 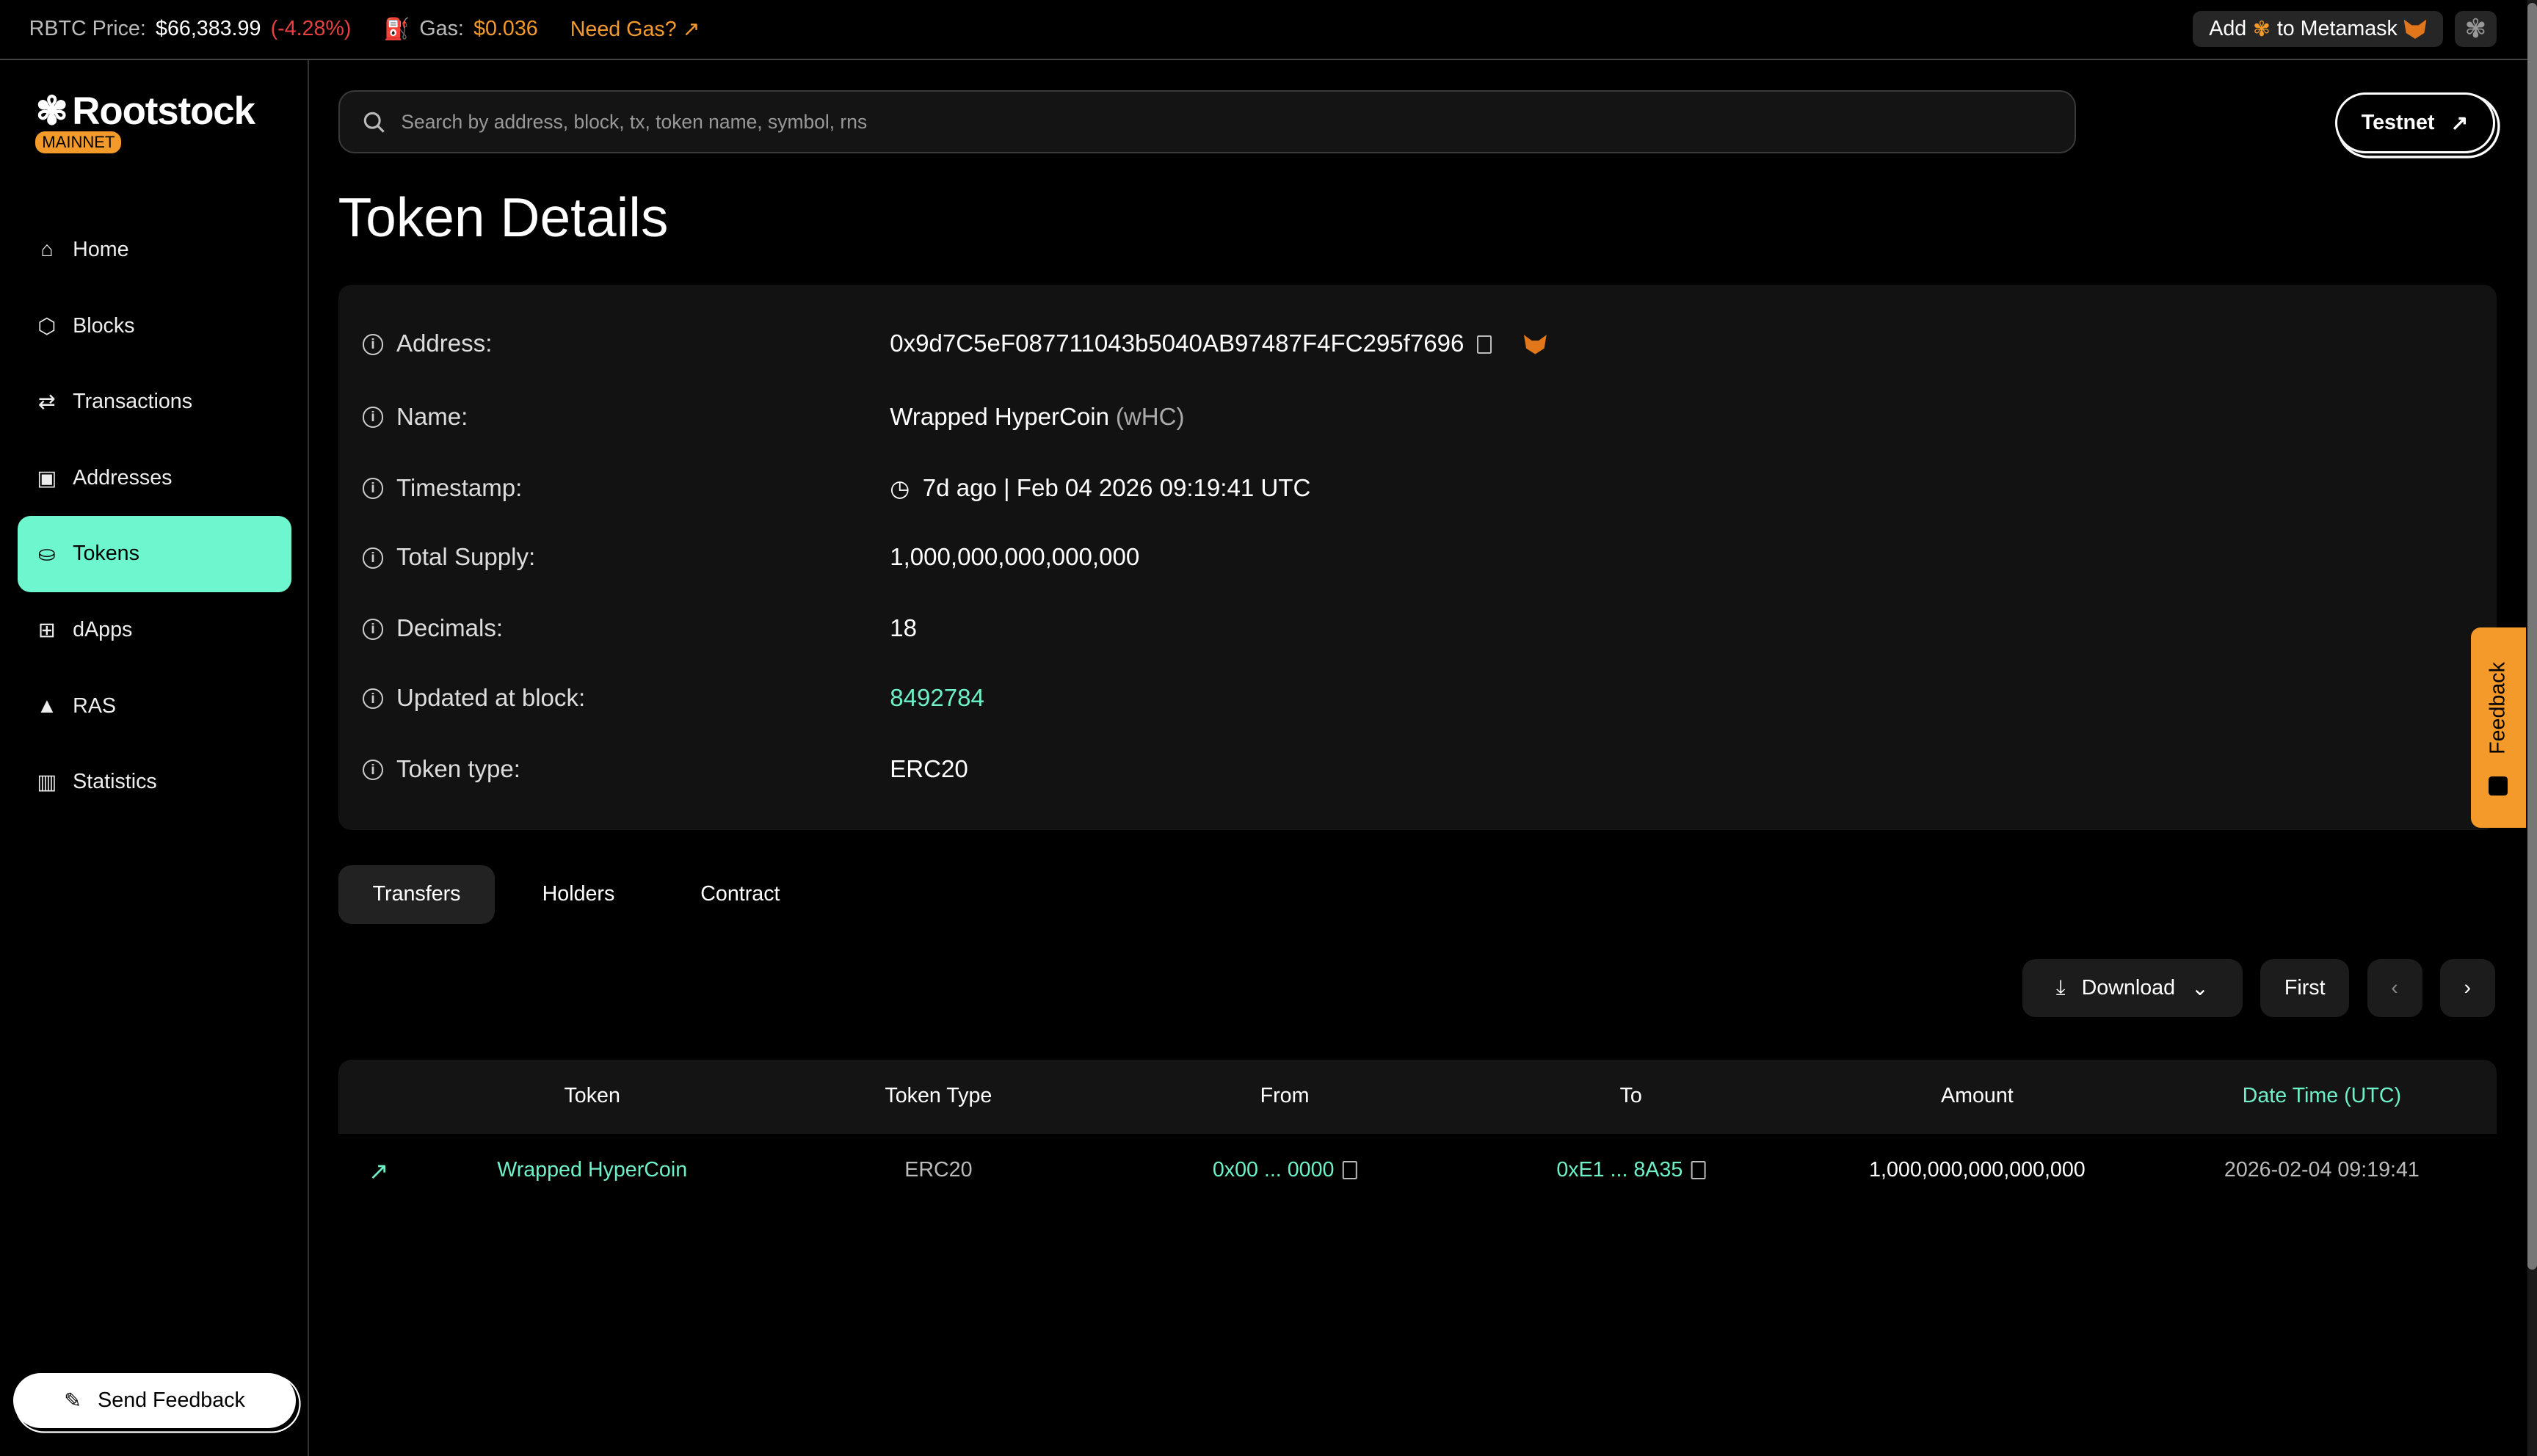 I want to click on scrollbar-thumb, so click(x=2532, y=636).